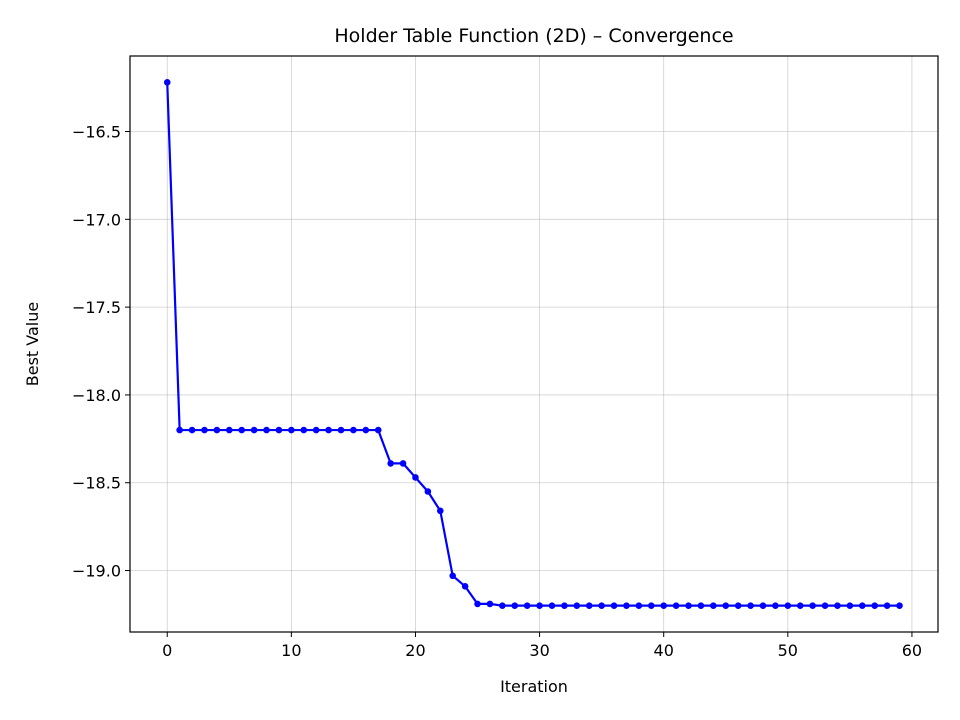 This screenshot has height=720, width=960. I want to click on y-tick-label: −17.5, so click(96, 307).